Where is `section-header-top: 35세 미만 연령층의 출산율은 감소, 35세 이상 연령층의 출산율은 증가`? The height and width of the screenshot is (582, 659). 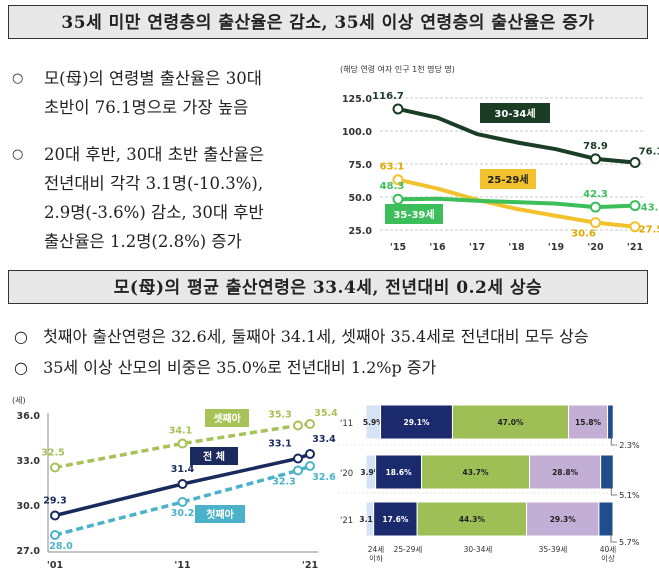
section-header-top: 35세 미만 연령층의 출산율은 감소, 35세 이상 연령층의 출산율은 증가 is located at coordinates (328, 22).